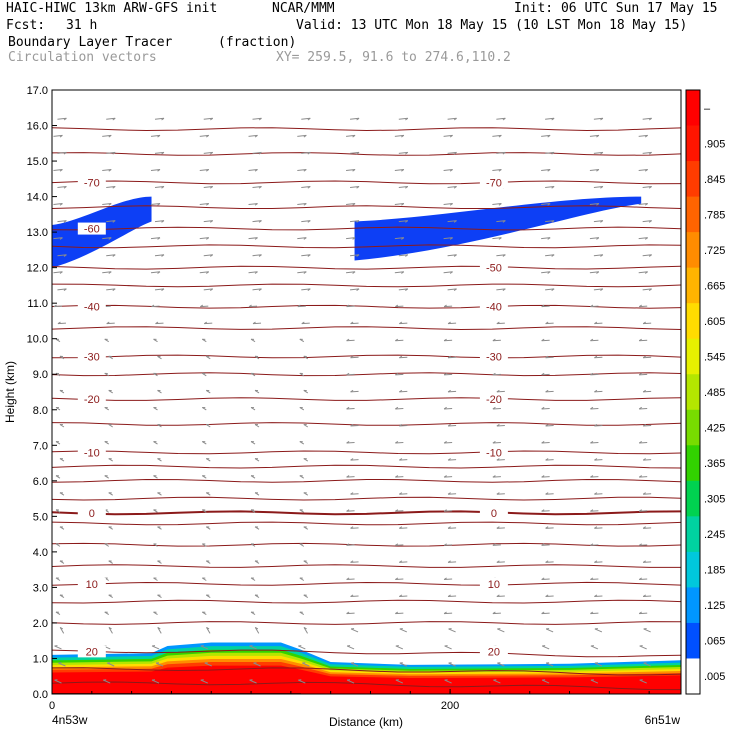  Describe the element at coordinates (494, 514) in the screenshot. I see `contour-label: 0` at that location.